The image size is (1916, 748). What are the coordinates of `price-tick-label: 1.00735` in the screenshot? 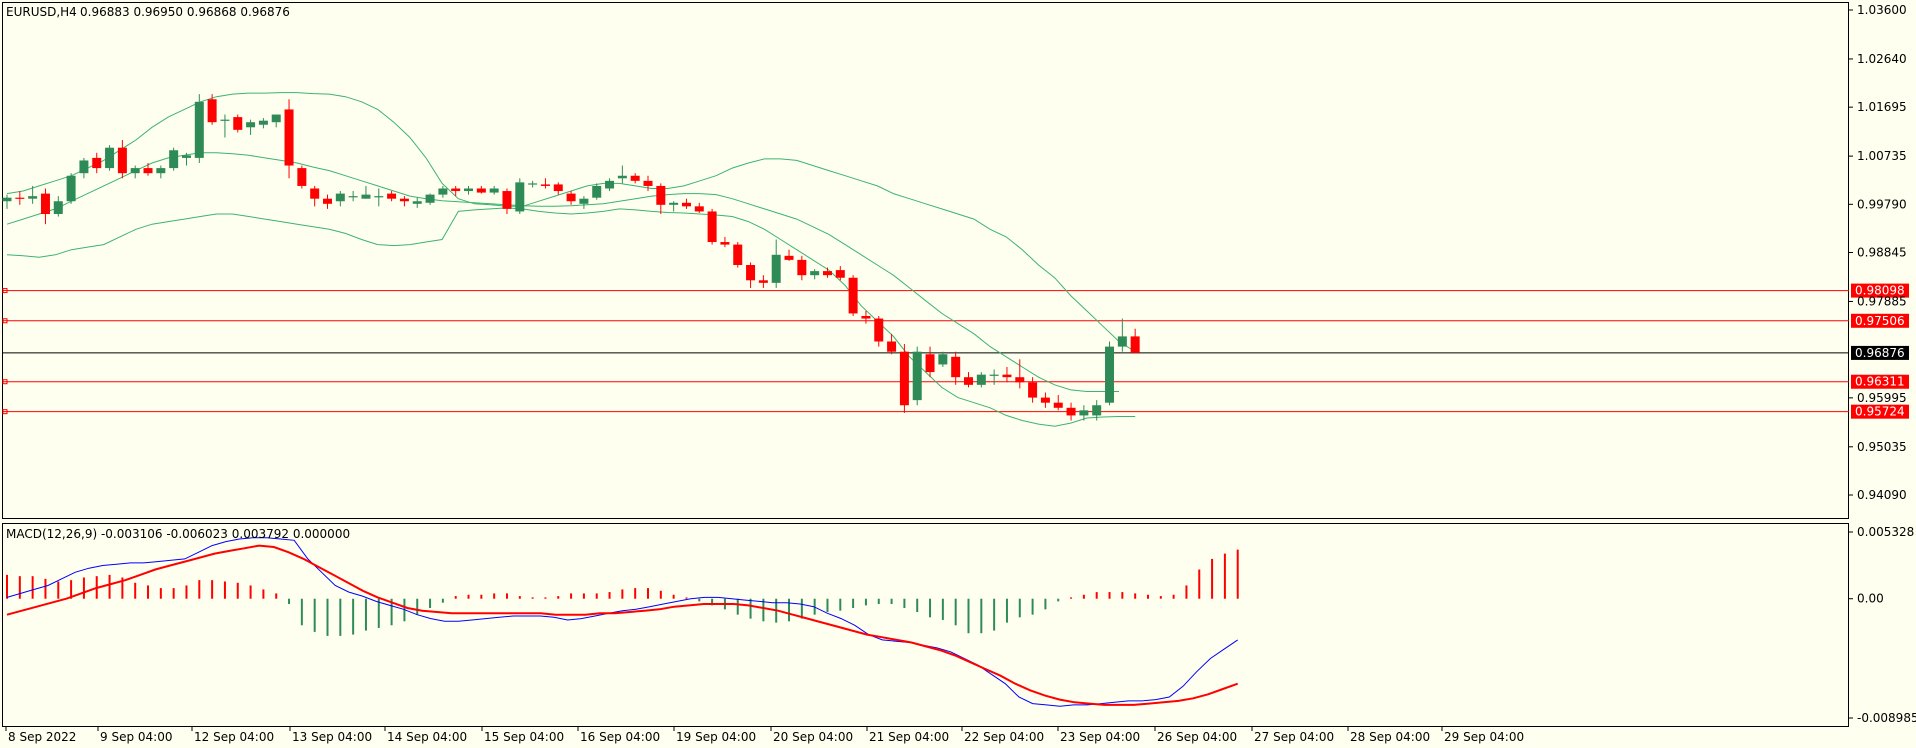 It's located at (1882, 156).